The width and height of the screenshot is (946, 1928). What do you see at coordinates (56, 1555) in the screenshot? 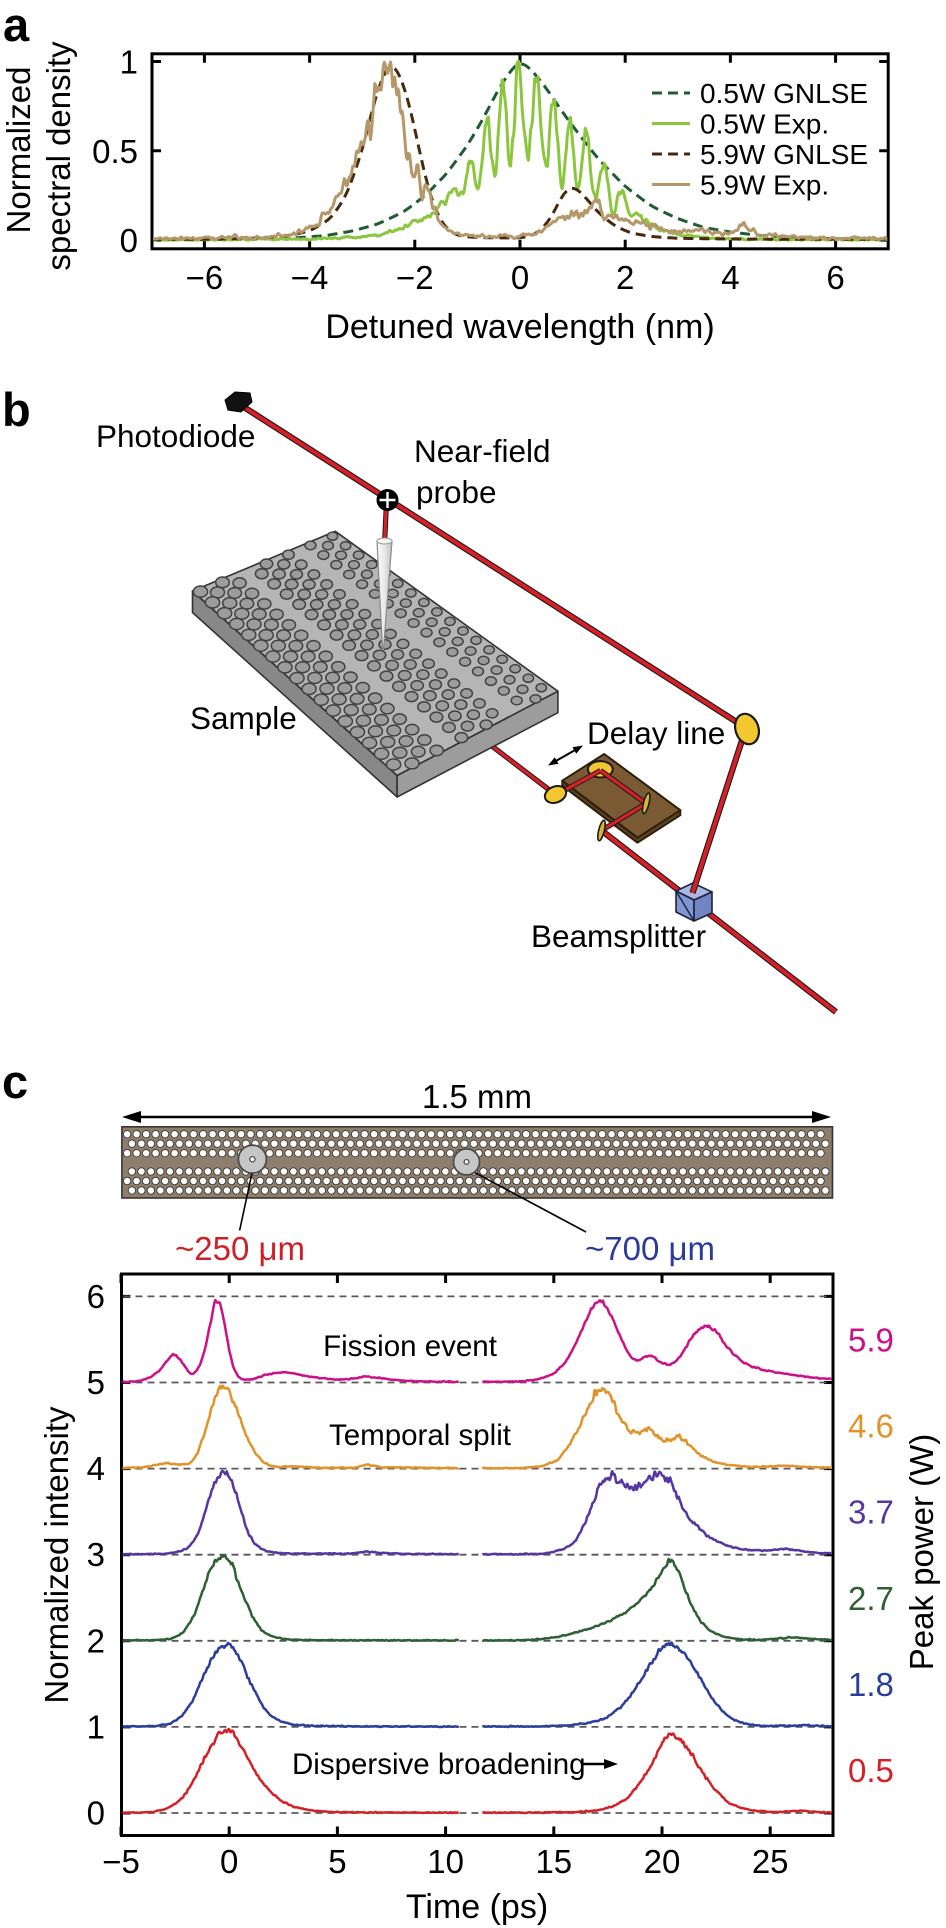
I see `svg-text: Normalized intensity` at bounding box center [56, 1555].